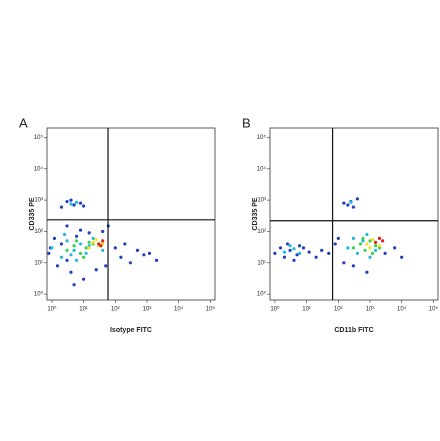 This screenshot has height=441, width=440. I want to click on x-tick-label: 10⁴, so click(402, 309).